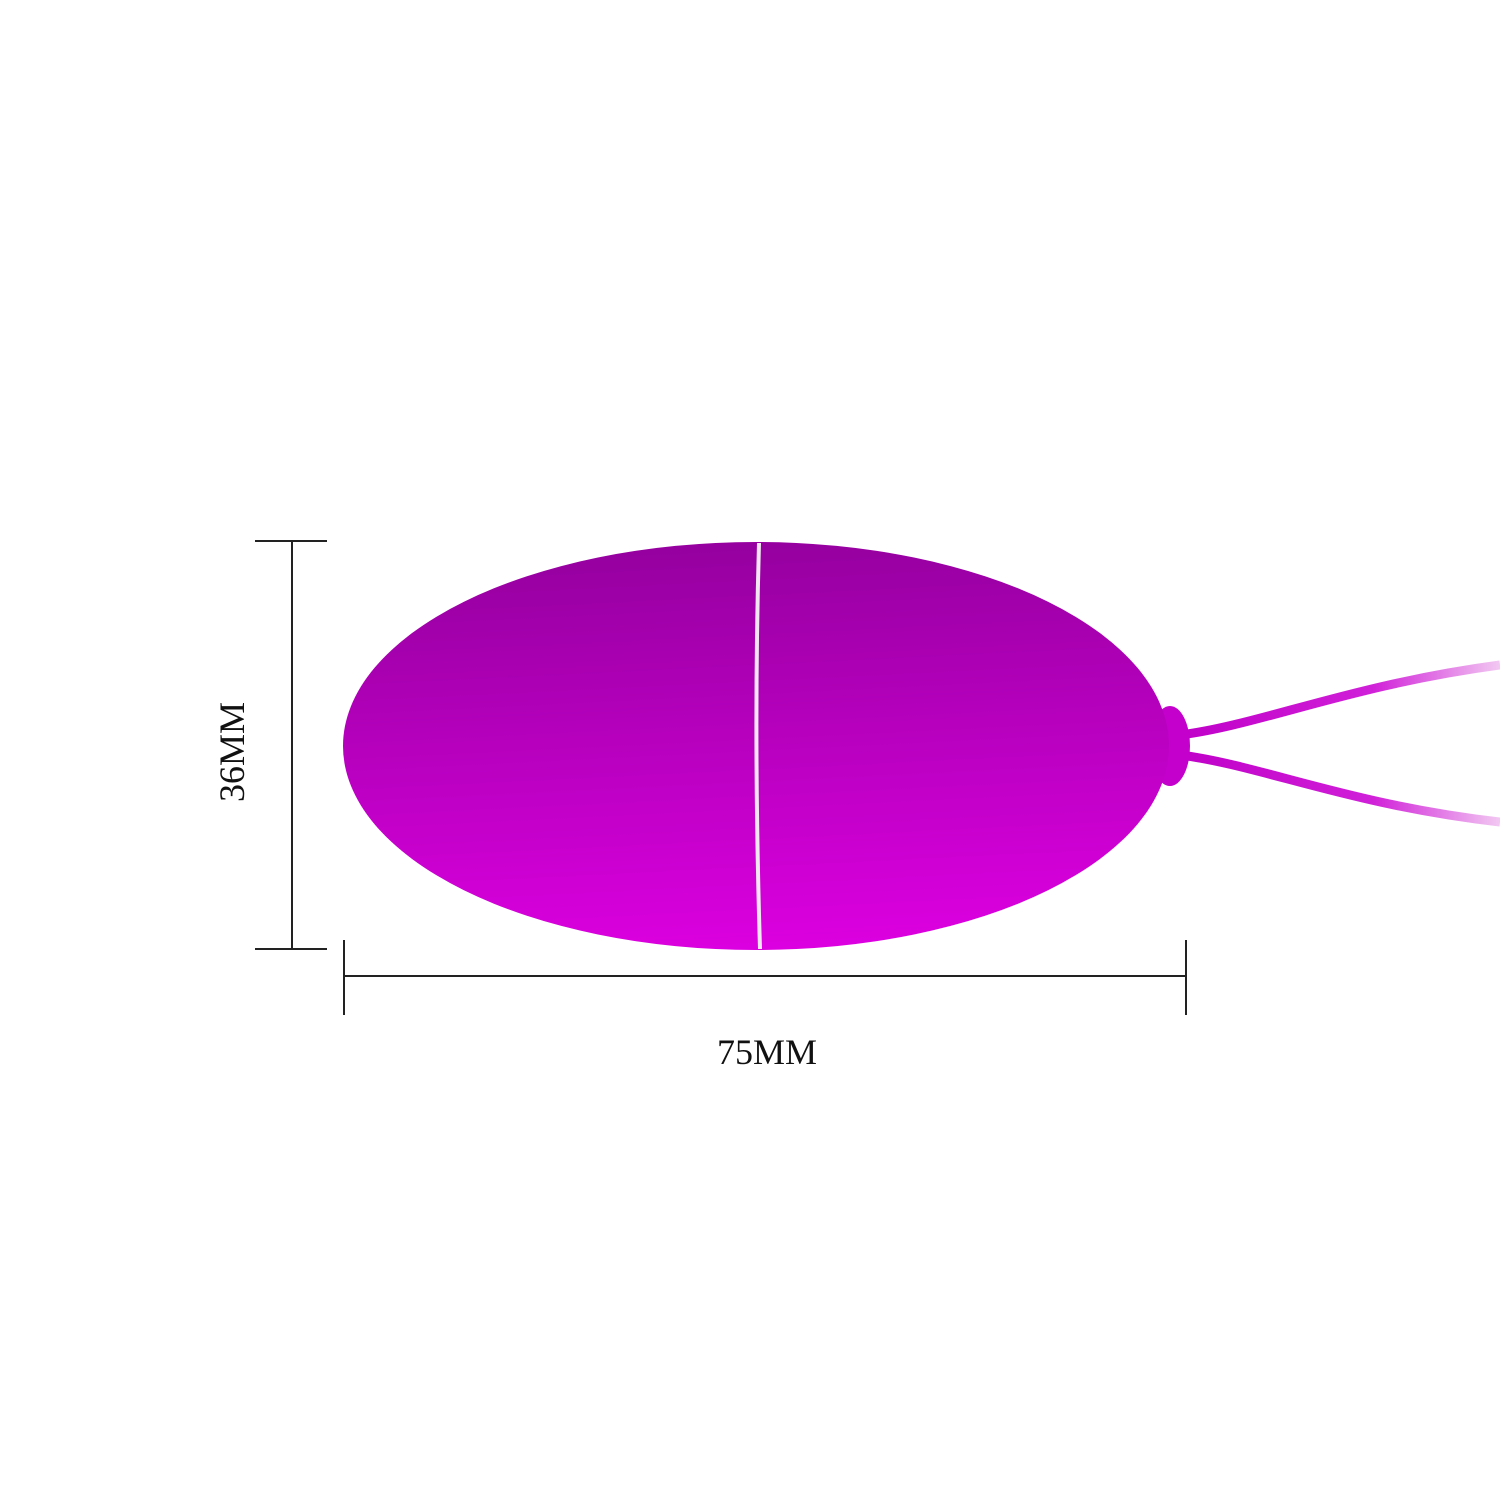 The height and width of the screenshot is (1500, 1500). What do you see at coordinates (232, 752) in the screenshot?
I see `height-label: 36MM` at bounding box center [232, 752].